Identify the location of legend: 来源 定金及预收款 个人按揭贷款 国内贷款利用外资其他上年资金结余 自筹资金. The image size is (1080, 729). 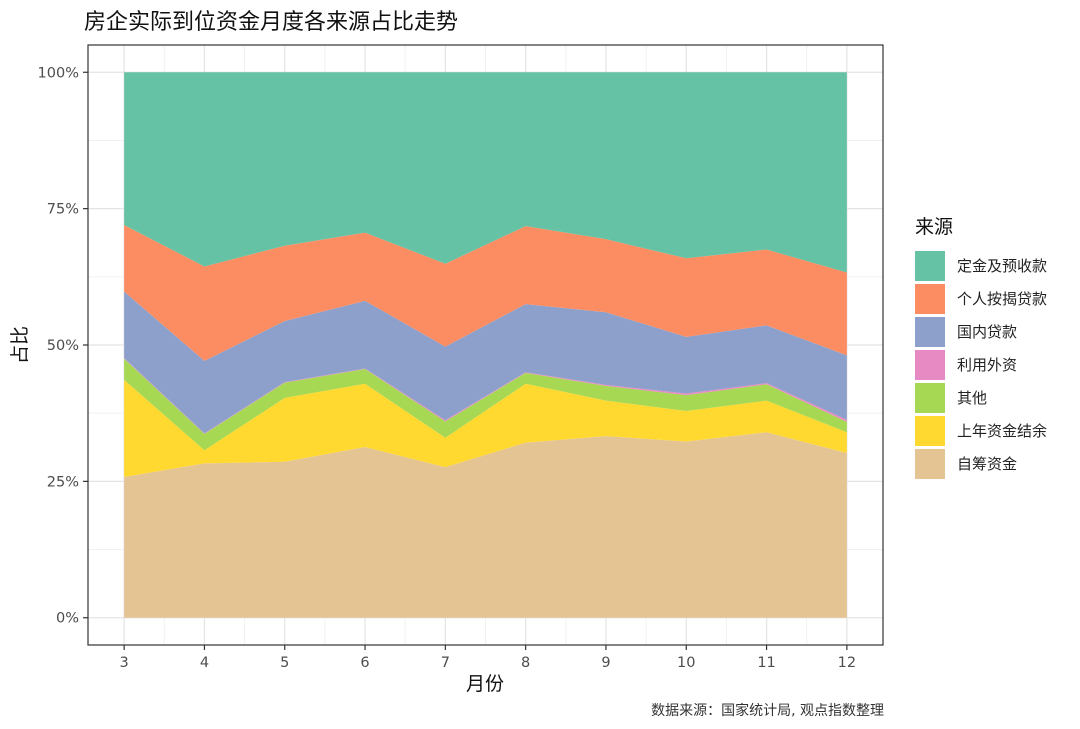
(981, 346).